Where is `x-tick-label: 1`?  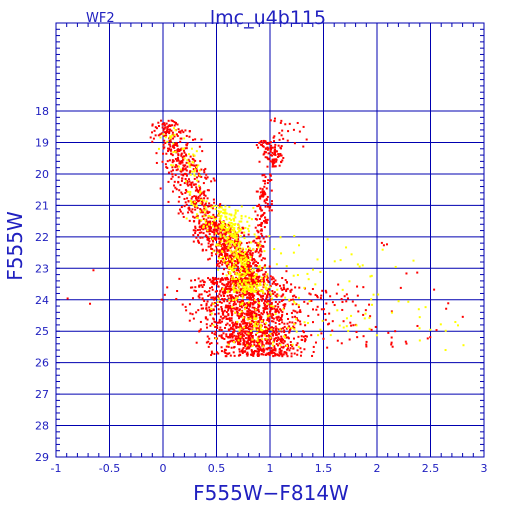
x-tick-label: 1 is located at coordinates (270, 468).